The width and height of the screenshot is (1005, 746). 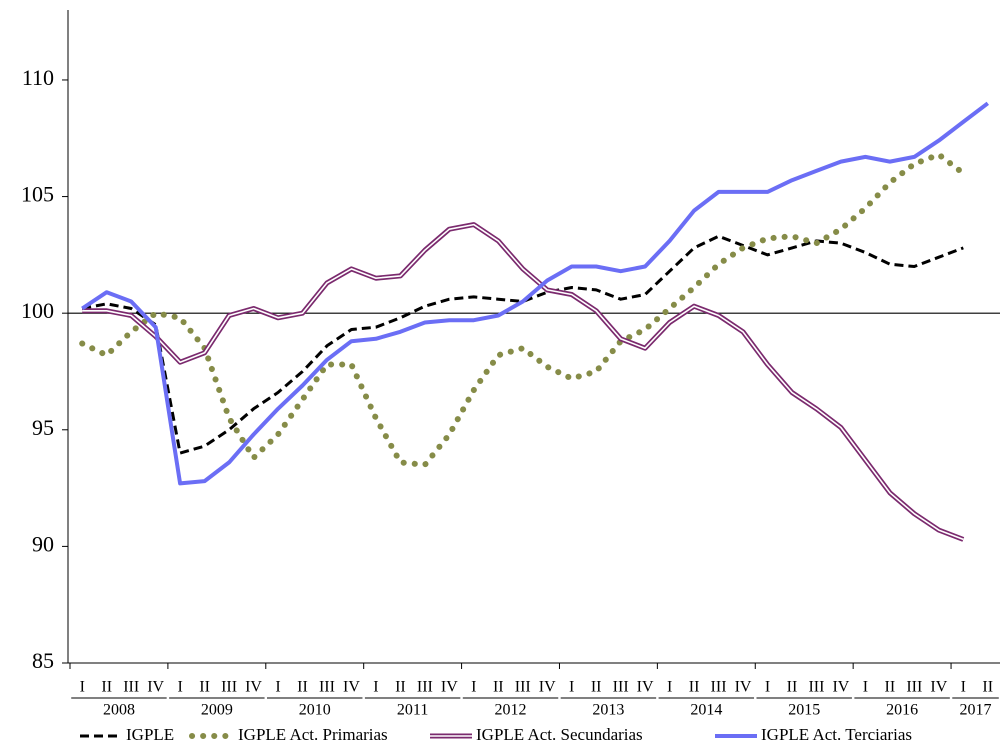 I want to click on year-label: 2015, so click(x=804, y=710).